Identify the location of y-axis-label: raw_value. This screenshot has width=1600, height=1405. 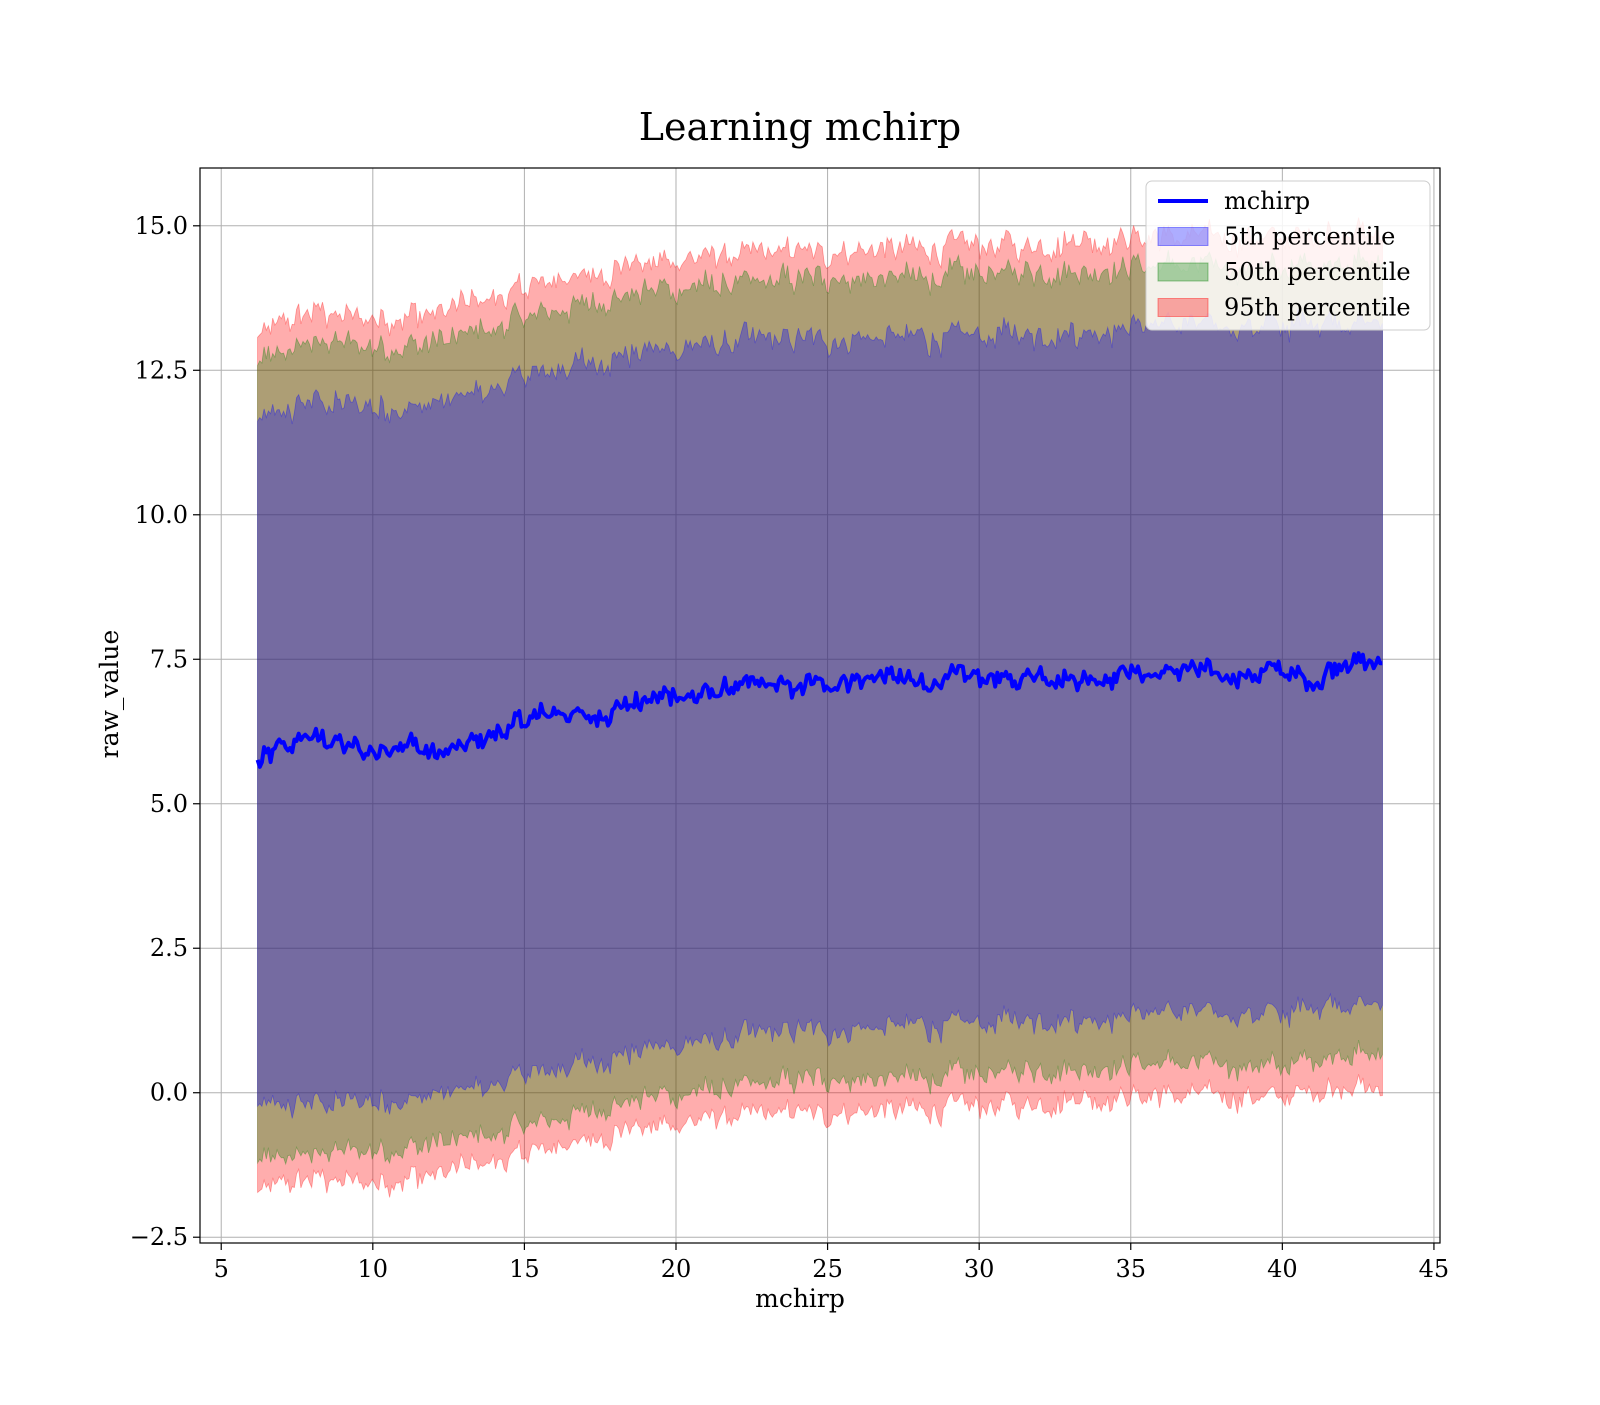
(109, 694).